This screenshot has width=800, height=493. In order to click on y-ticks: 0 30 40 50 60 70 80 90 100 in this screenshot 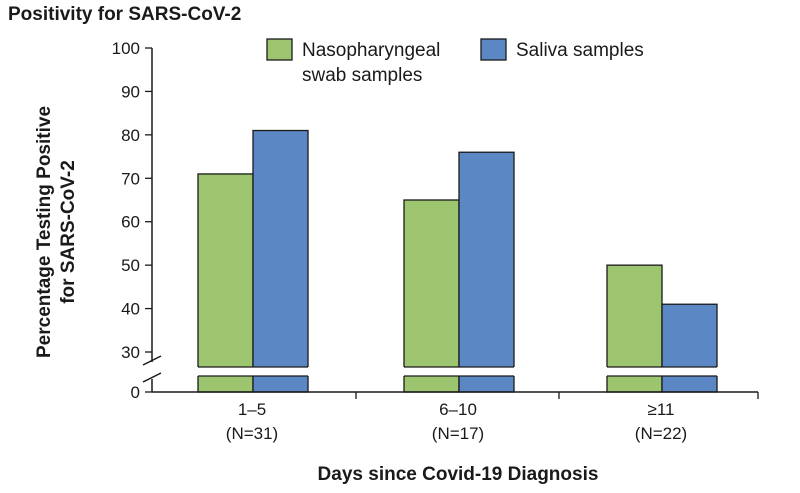, I will do `click(132, 220)`.